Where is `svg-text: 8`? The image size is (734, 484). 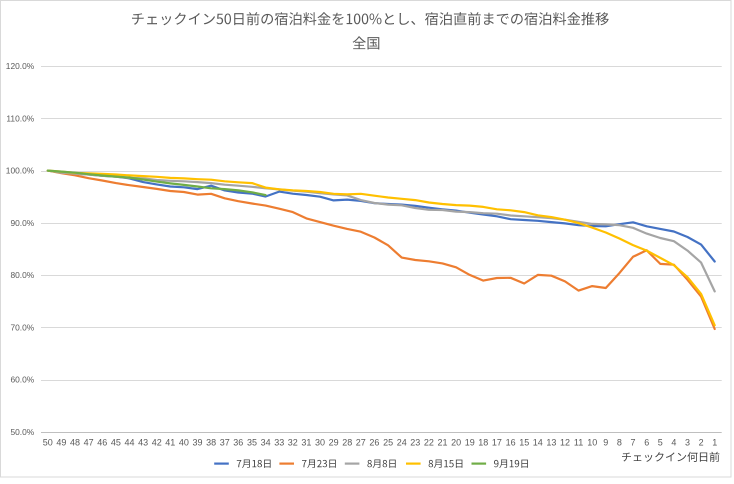 svg-text: 8 is located at coordinates (619, 443).